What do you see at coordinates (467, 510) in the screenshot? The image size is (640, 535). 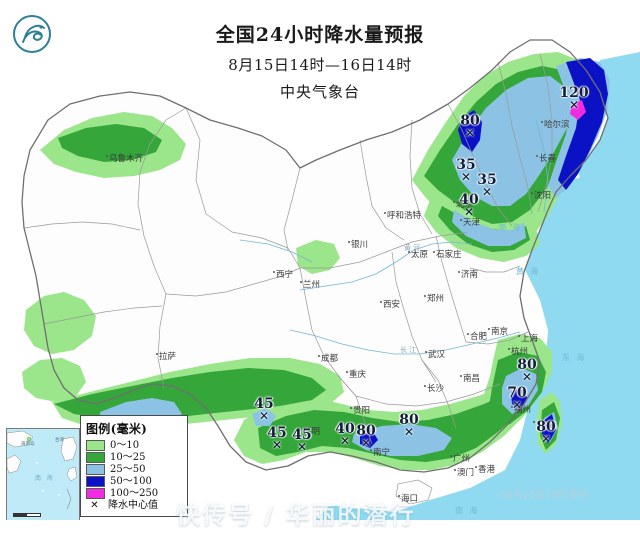 I see `geo-label-4: 南 海` at bounding box center [467, 510].